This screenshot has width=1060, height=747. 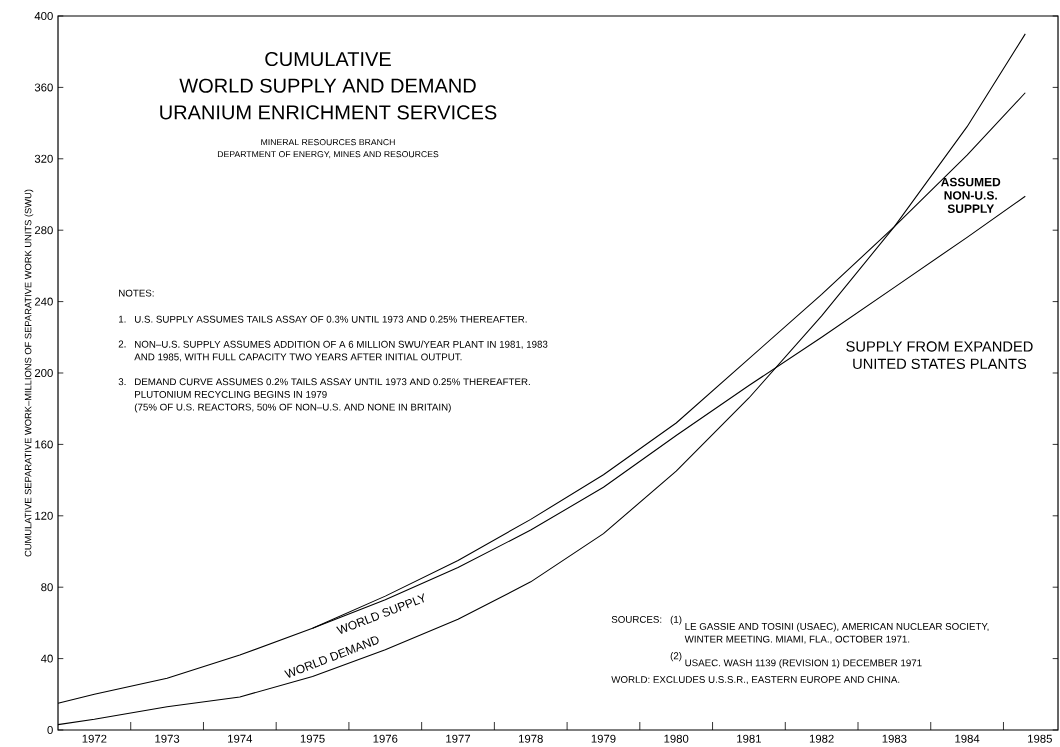 What do you see at coordinates (385, 738) in the screenshot?
I see `x-tick-label: 1976` at bounding box center [385, 738].